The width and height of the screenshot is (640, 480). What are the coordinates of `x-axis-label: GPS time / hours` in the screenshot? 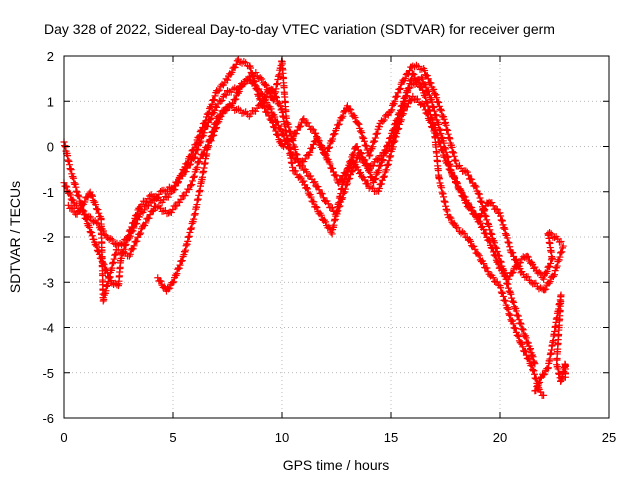 It's located at (336, 465).